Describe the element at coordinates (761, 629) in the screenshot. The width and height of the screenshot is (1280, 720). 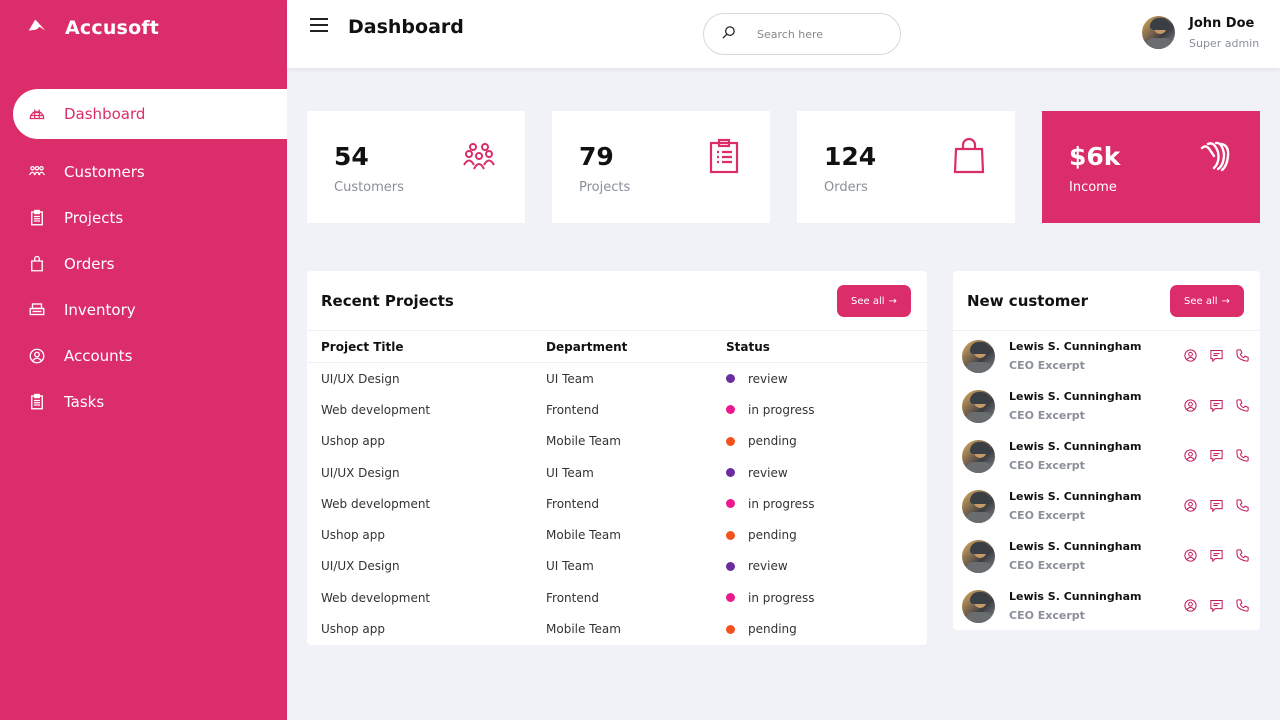
I see `project-status: pending` at that location.